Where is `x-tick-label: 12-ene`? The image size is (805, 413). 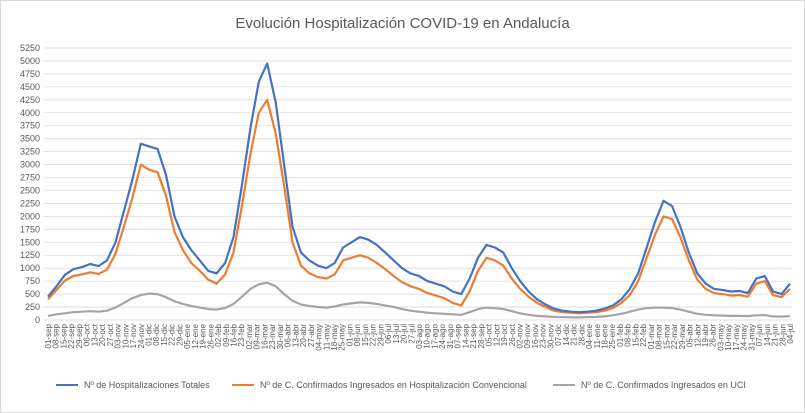 x-tick-label: 12-ene is located at coordinates (195, 335).